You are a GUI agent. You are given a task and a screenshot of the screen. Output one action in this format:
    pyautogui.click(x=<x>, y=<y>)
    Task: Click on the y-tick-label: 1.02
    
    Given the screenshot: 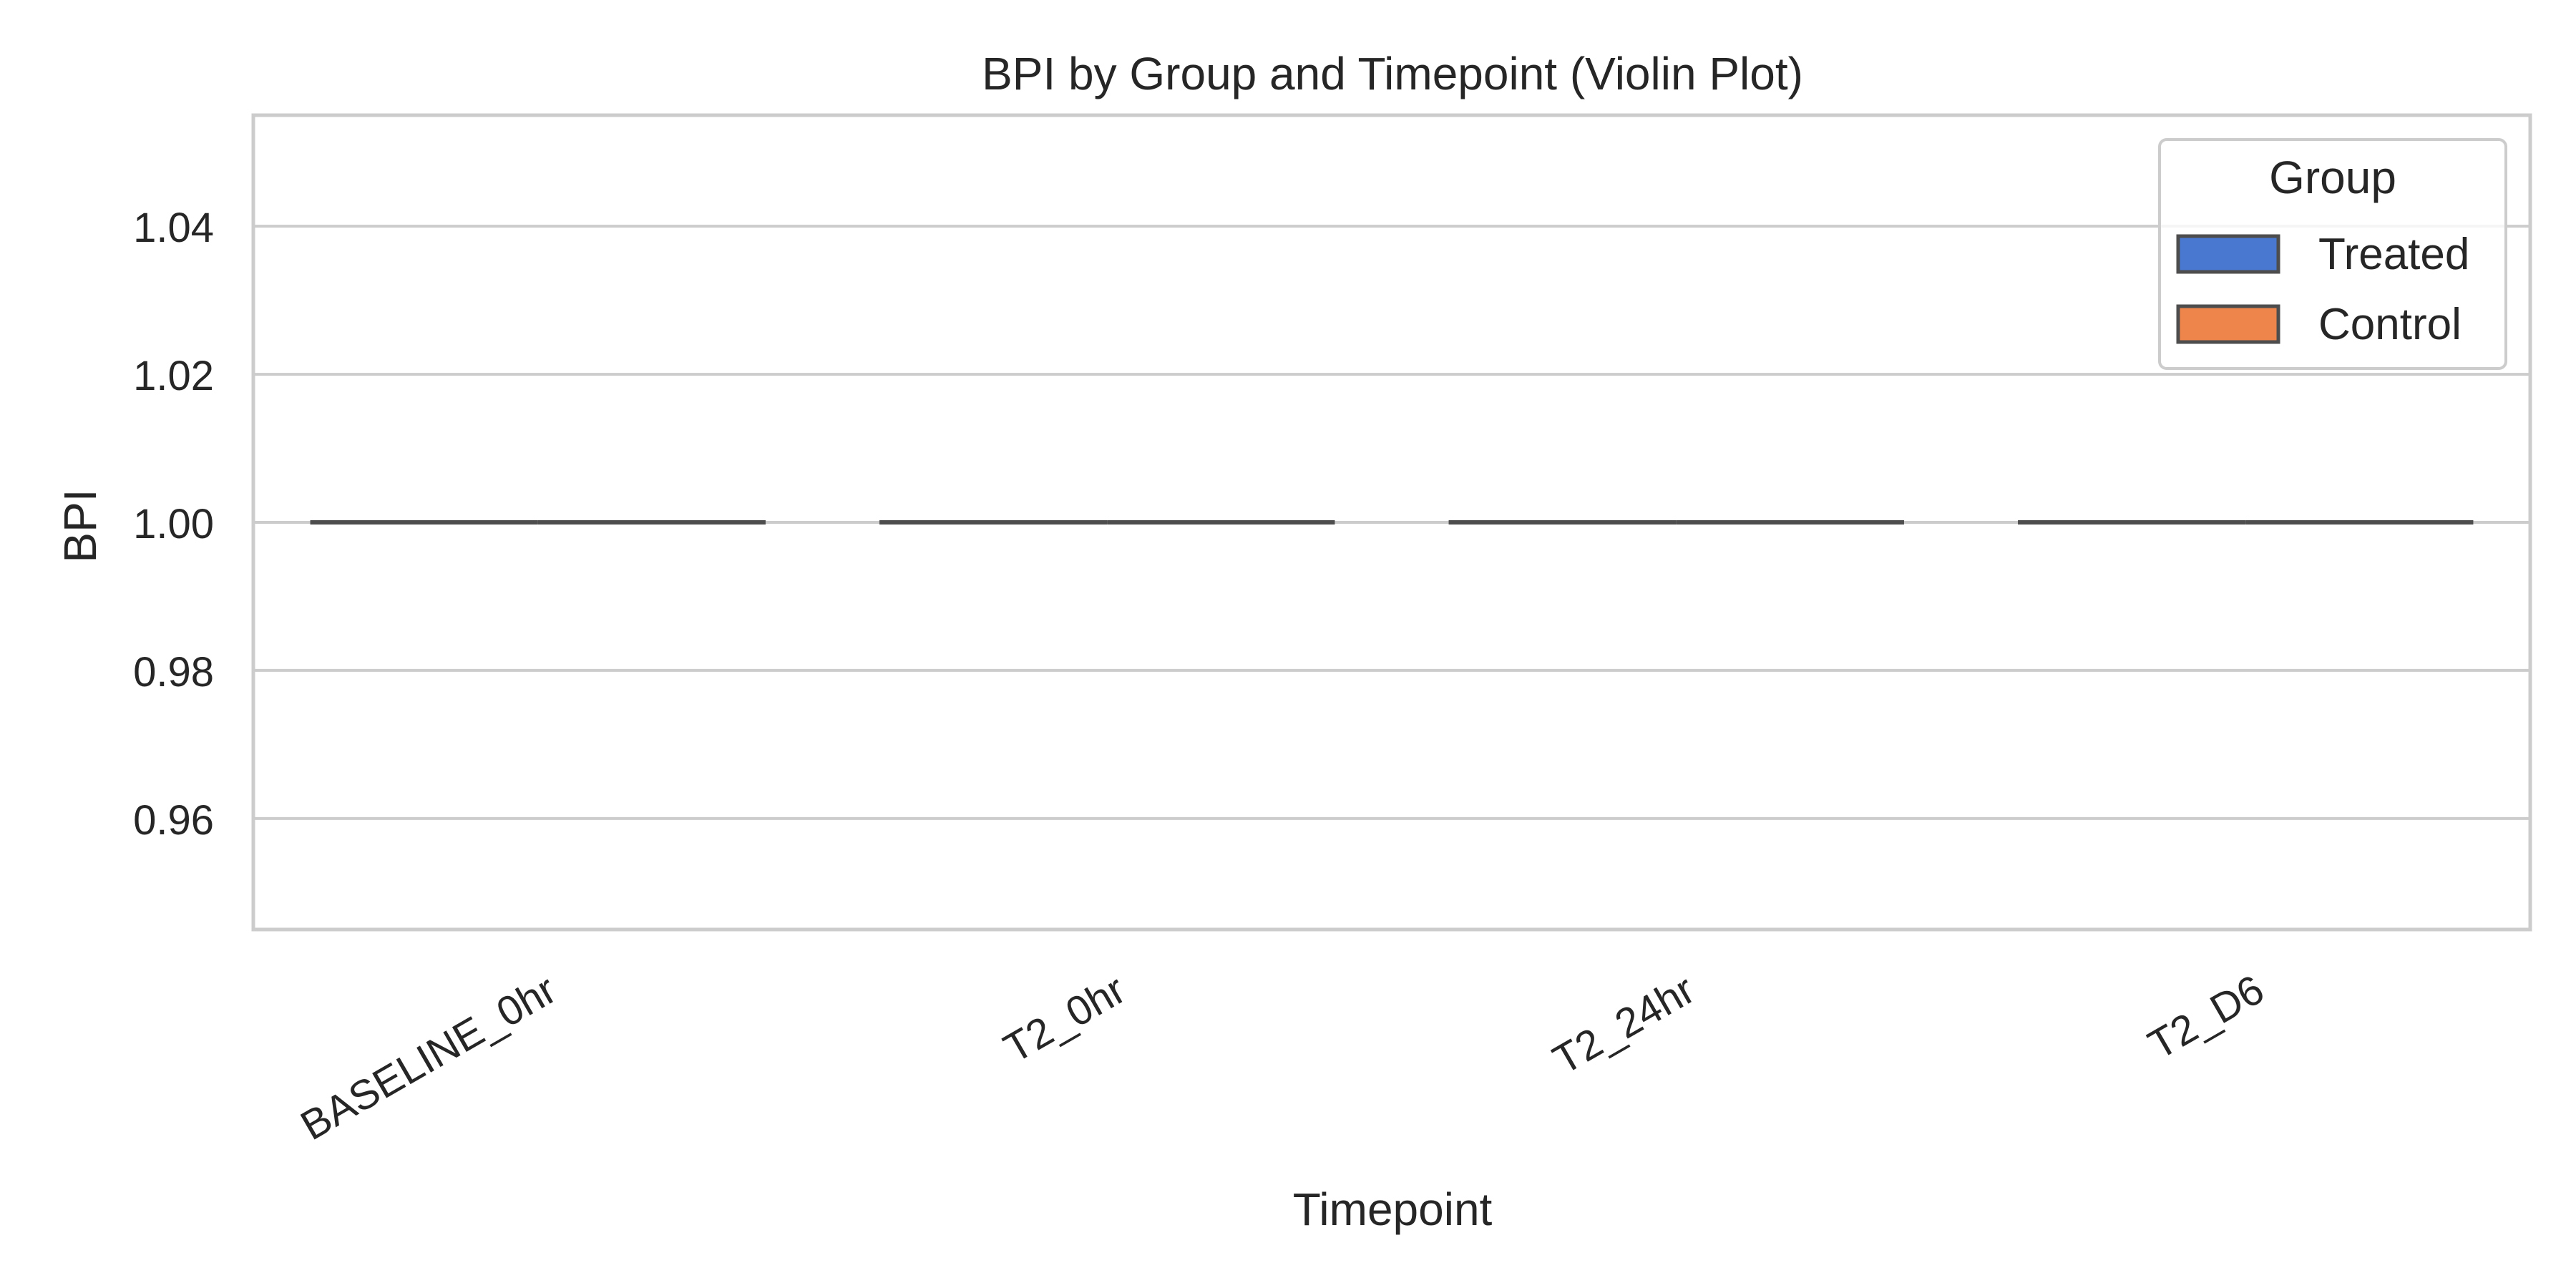 What is the action you would take?
    pyautogui.click(x=173, y=376)
    